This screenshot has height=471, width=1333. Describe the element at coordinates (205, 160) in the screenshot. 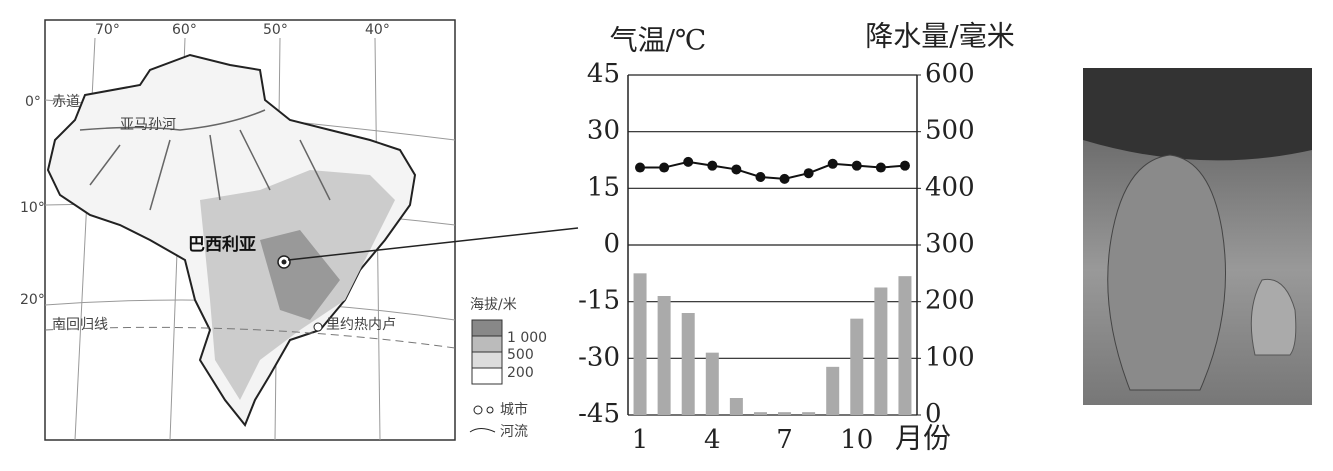

I see `rivers` at that location.